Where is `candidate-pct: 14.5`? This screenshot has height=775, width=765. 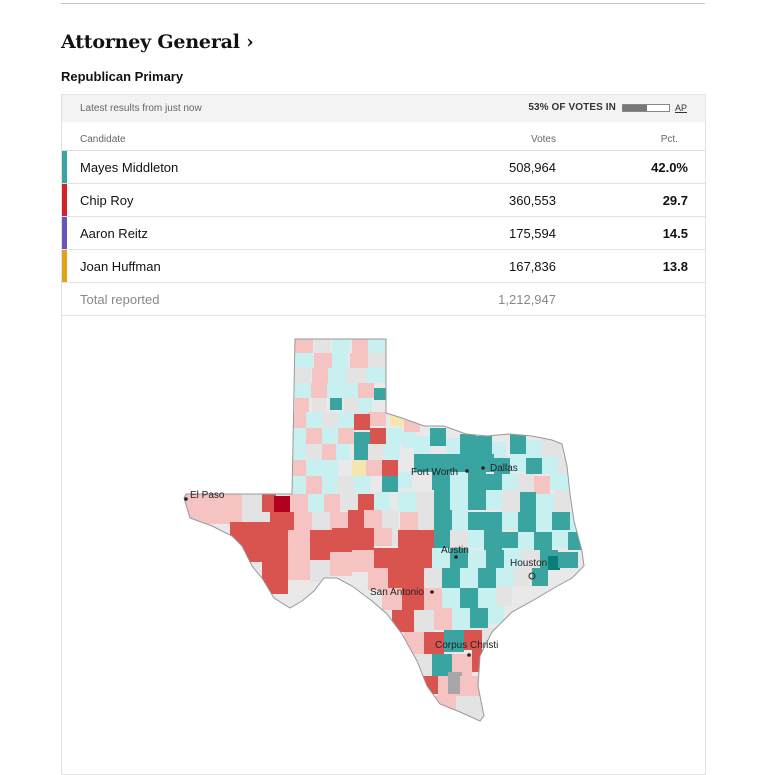 candidate-pct: 14.5 is located at coordinates (675, 233).